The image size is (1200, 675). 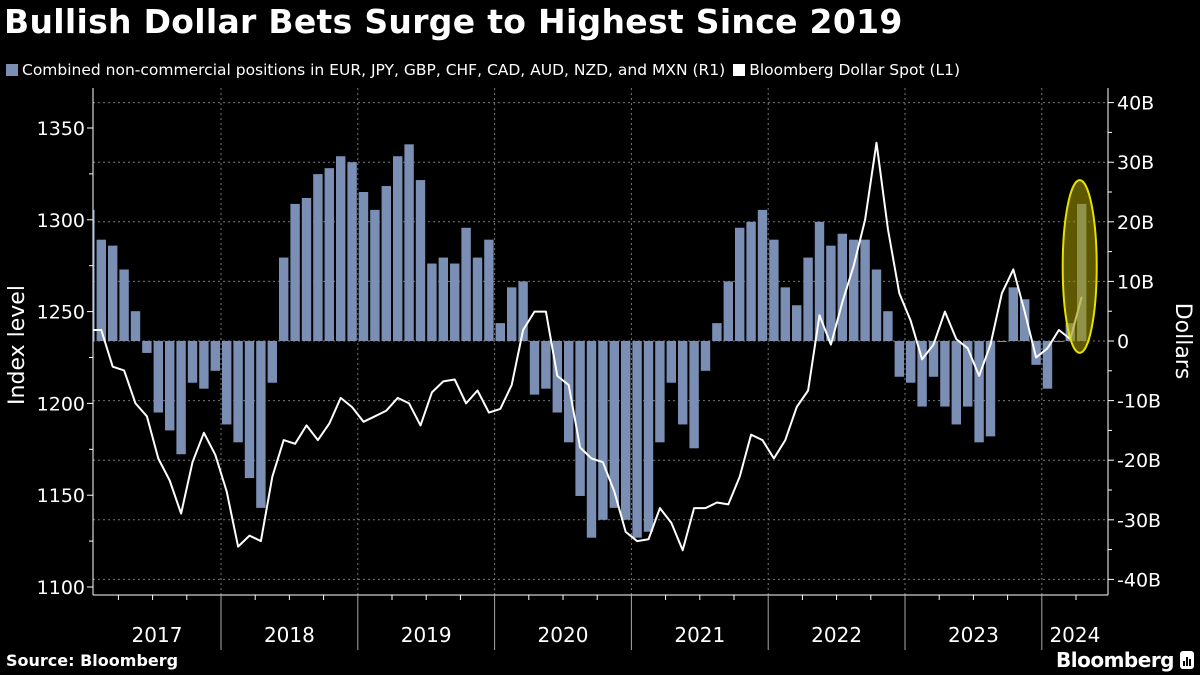 I want to click on left-axis-tick-label: 1150, so click(x=61, y=496).